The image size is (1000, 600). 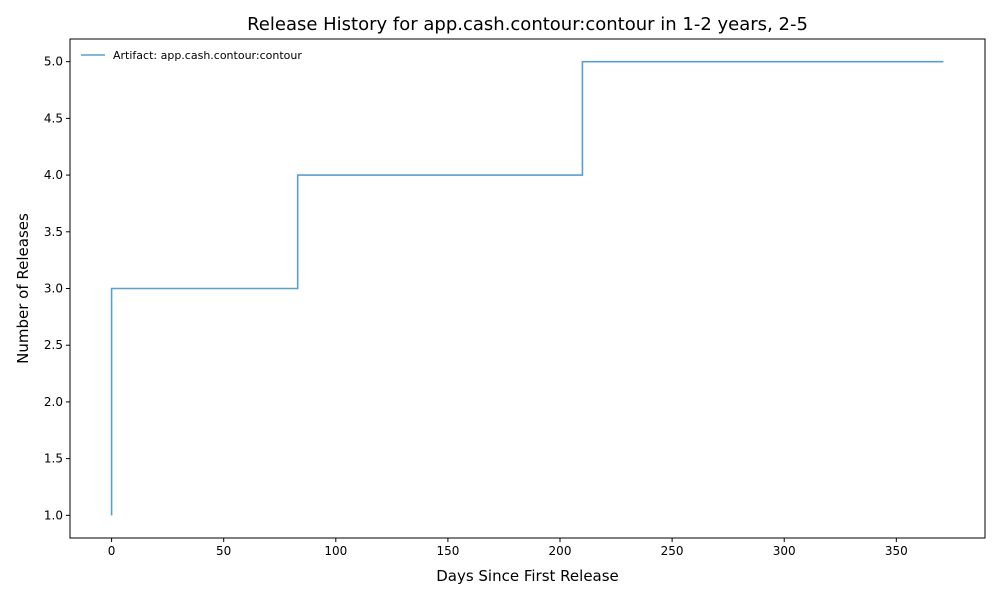 I want to click on x-tick-label: 250, so click(x=672, y=551).